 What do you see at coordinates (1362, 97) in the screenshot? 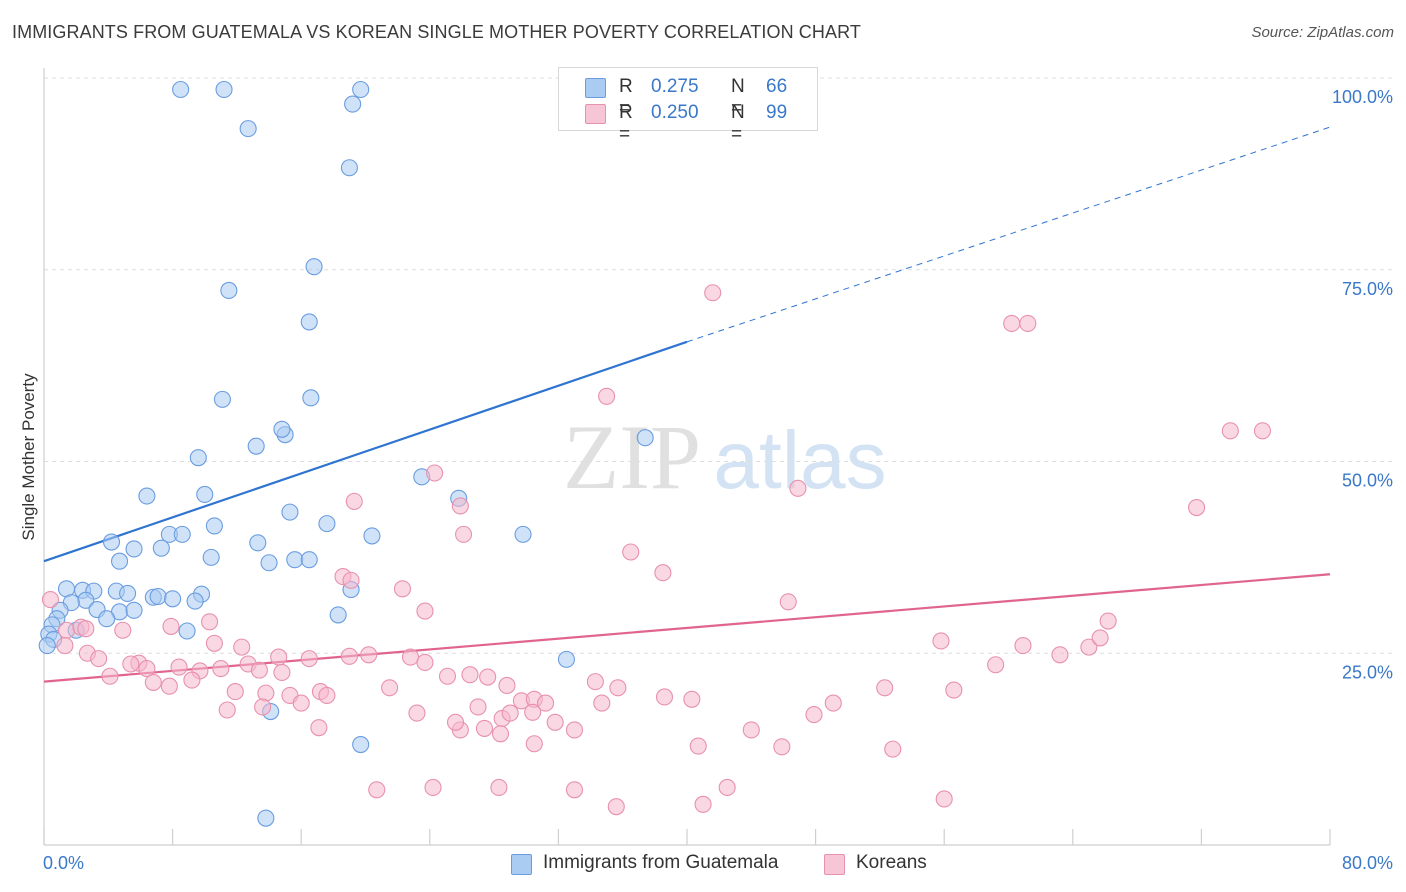
I see `y-tick-label: 100.0%` at bounding box center [1362, 97].